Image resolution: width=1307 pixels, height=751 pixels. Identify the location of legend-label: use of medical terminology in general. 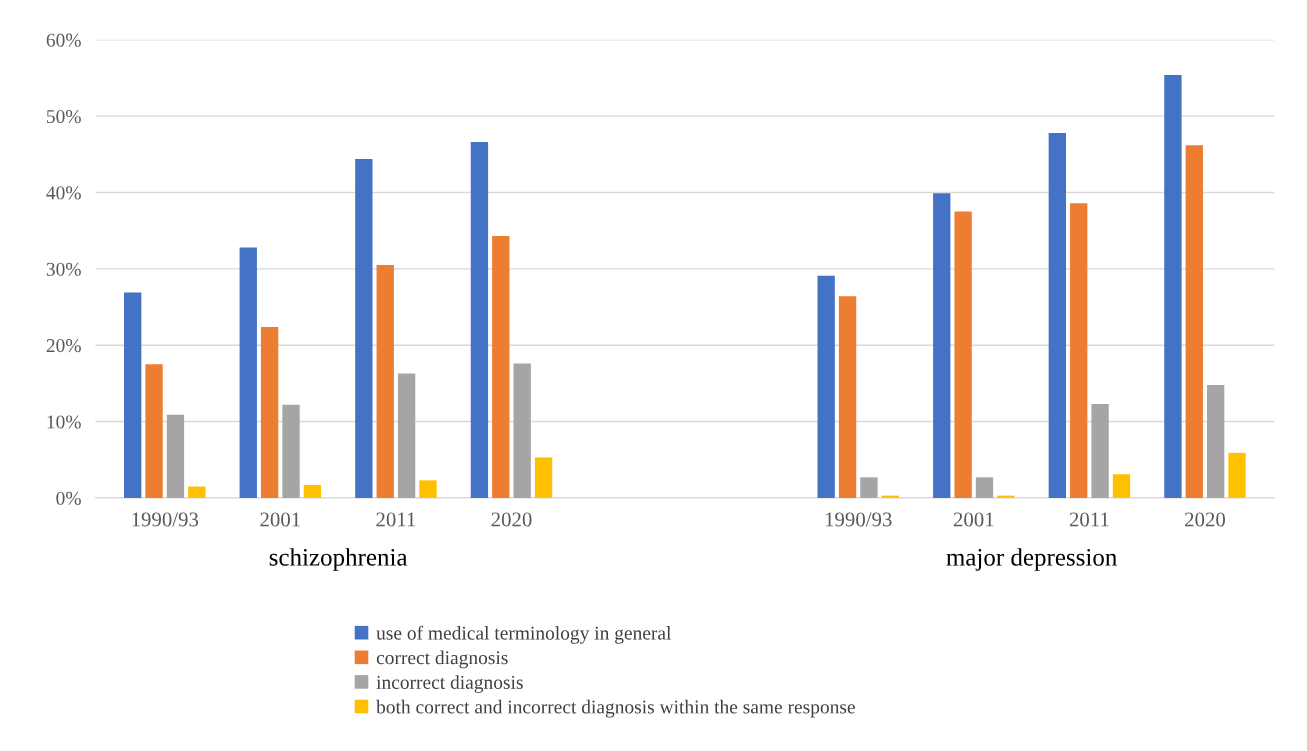
(524, 634).